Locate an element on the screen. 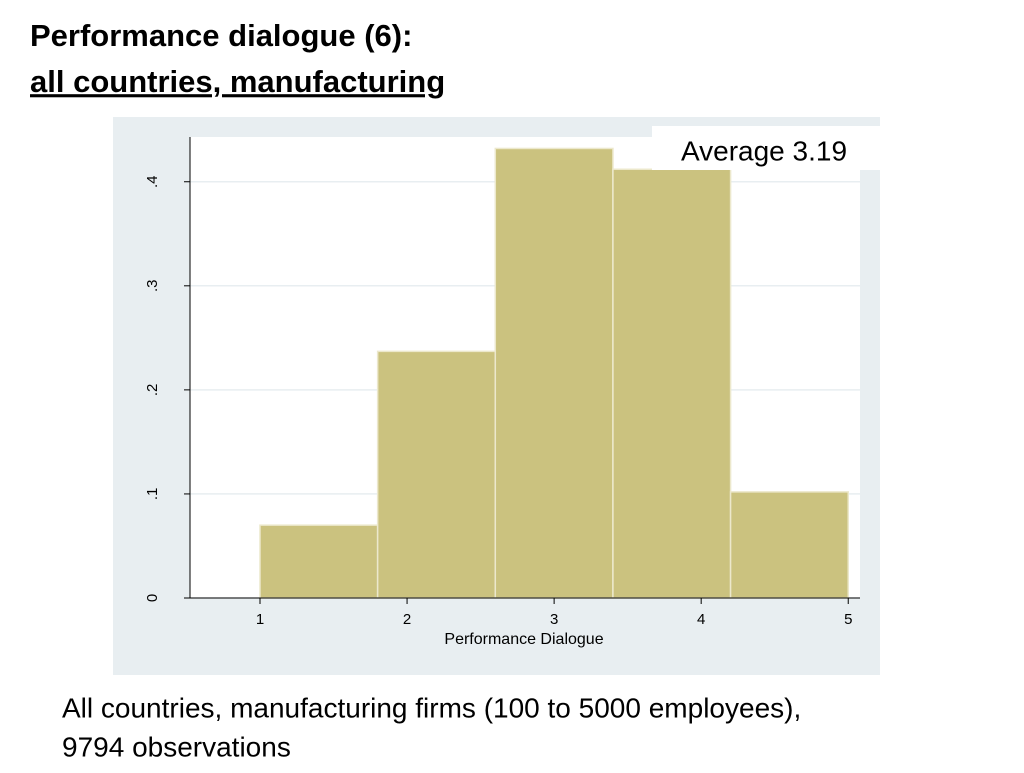 This screenshot has width=1024, height=773. y-tick-label: .3 is located at coordinates (152, 286).